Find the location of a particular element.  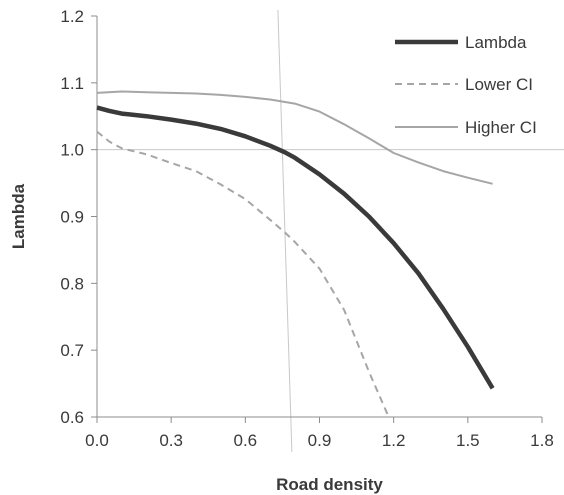

y-tick-label: 0.6 is located at coordinates (72, 417).